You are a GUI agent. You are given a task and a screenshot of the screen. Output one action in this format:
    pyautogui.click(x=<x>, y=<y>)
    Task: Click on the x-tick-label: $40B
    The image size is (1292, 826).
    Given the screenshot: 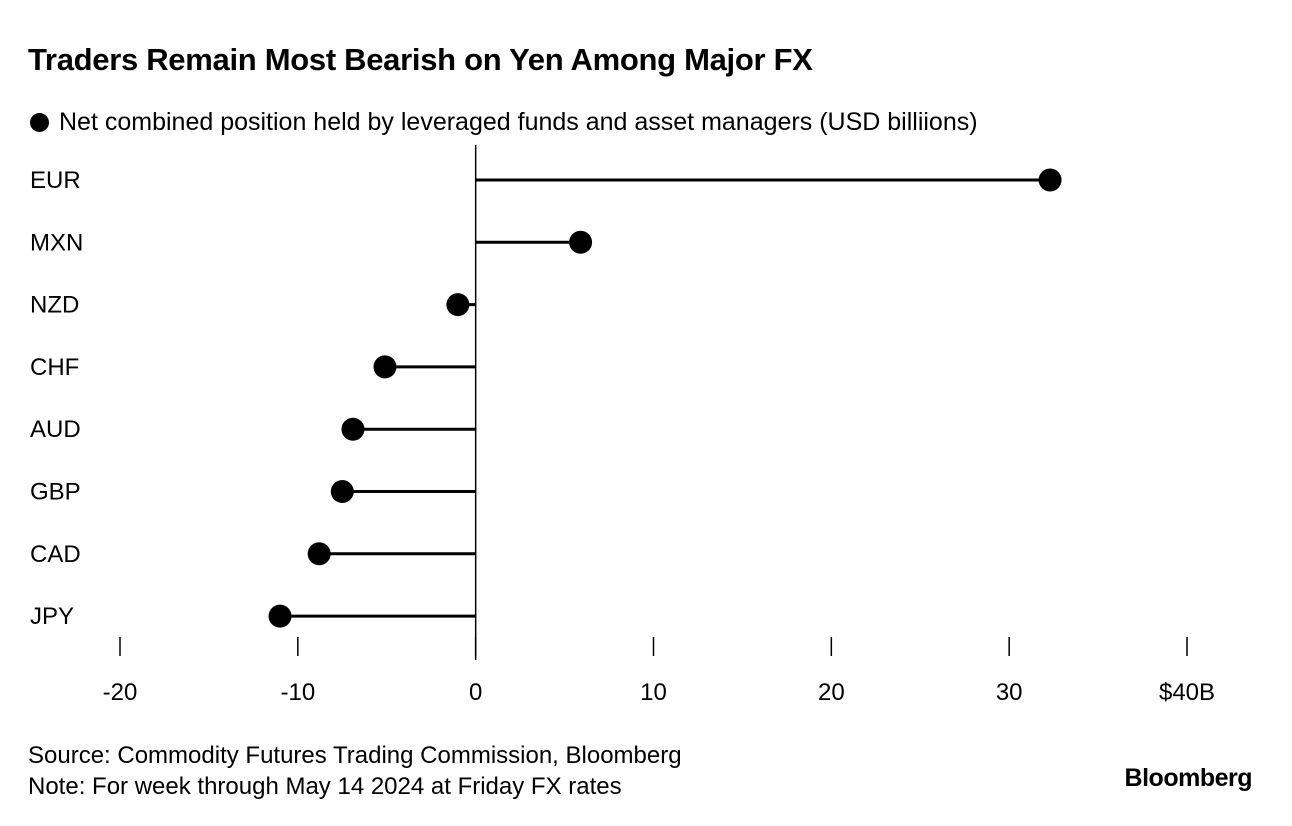 What is the action you would take?
    pyautogui.click(x=1187, y=692)
    